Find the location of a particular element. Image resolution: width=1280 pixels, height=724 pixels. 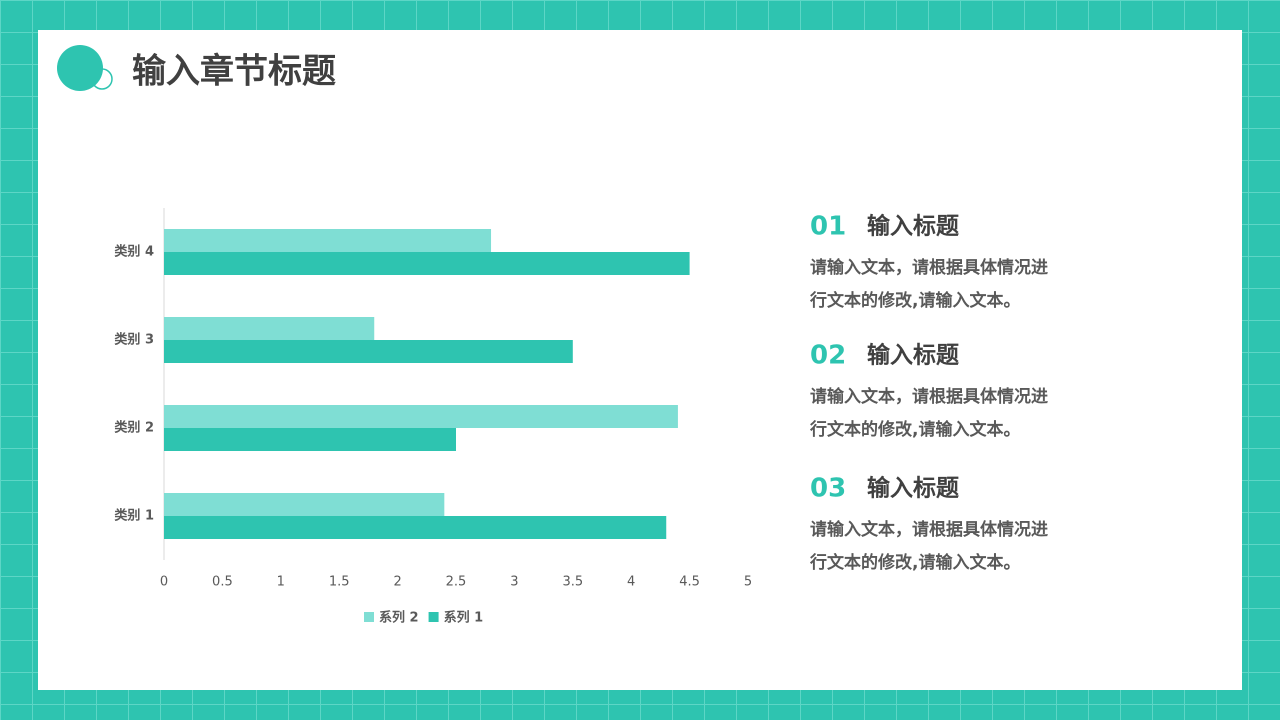

x-tick-label: 4.5 is located at coordinates (689, 582).